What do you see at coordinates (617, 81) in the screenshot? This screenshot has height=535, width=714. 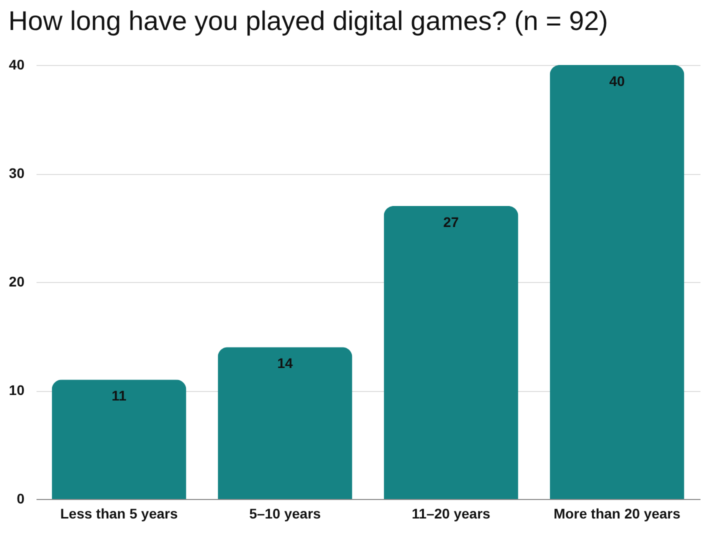 I see `data-label: 40` at bounding box center [617, 81].